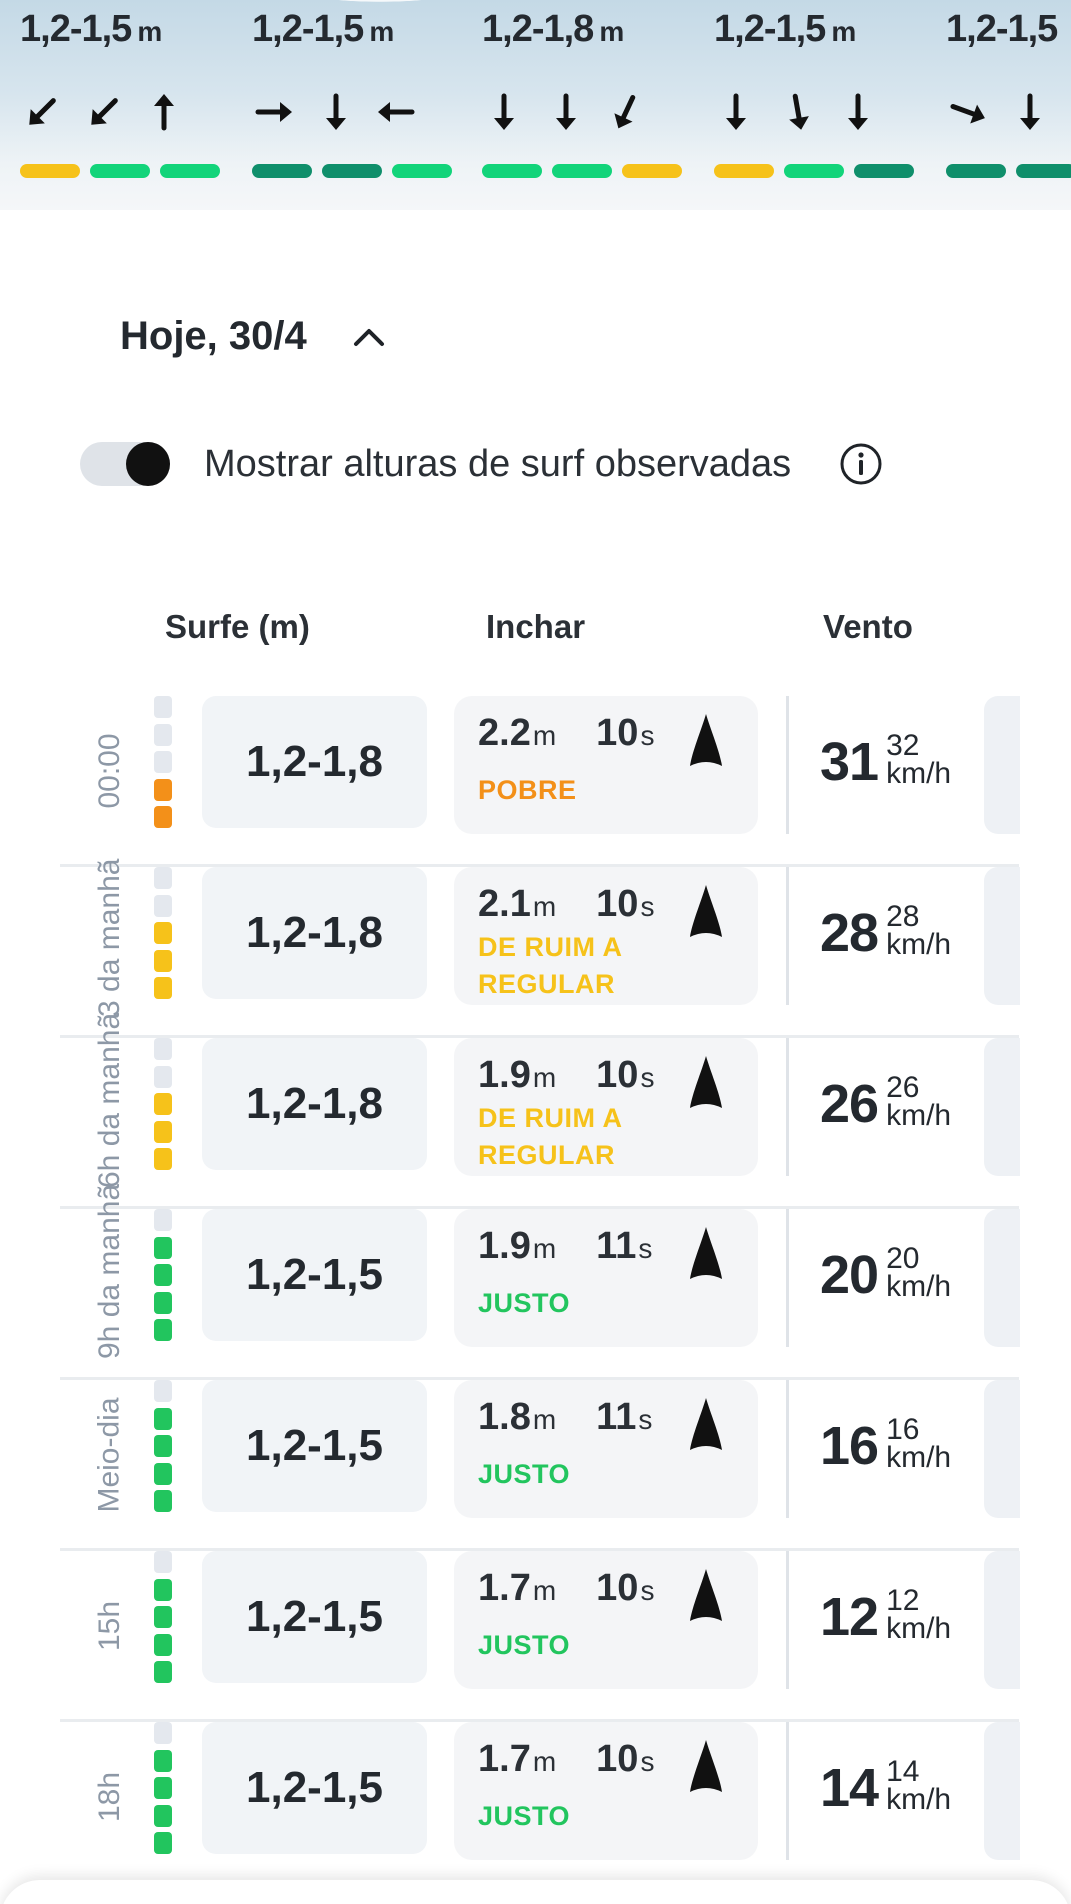 Image resolution: width=1071 pixels, height=1904 pixels. Describe the element at coordinates (918, 1786) in the screenshot. I see `wind-gust-unit: 14 km/h` at that location.